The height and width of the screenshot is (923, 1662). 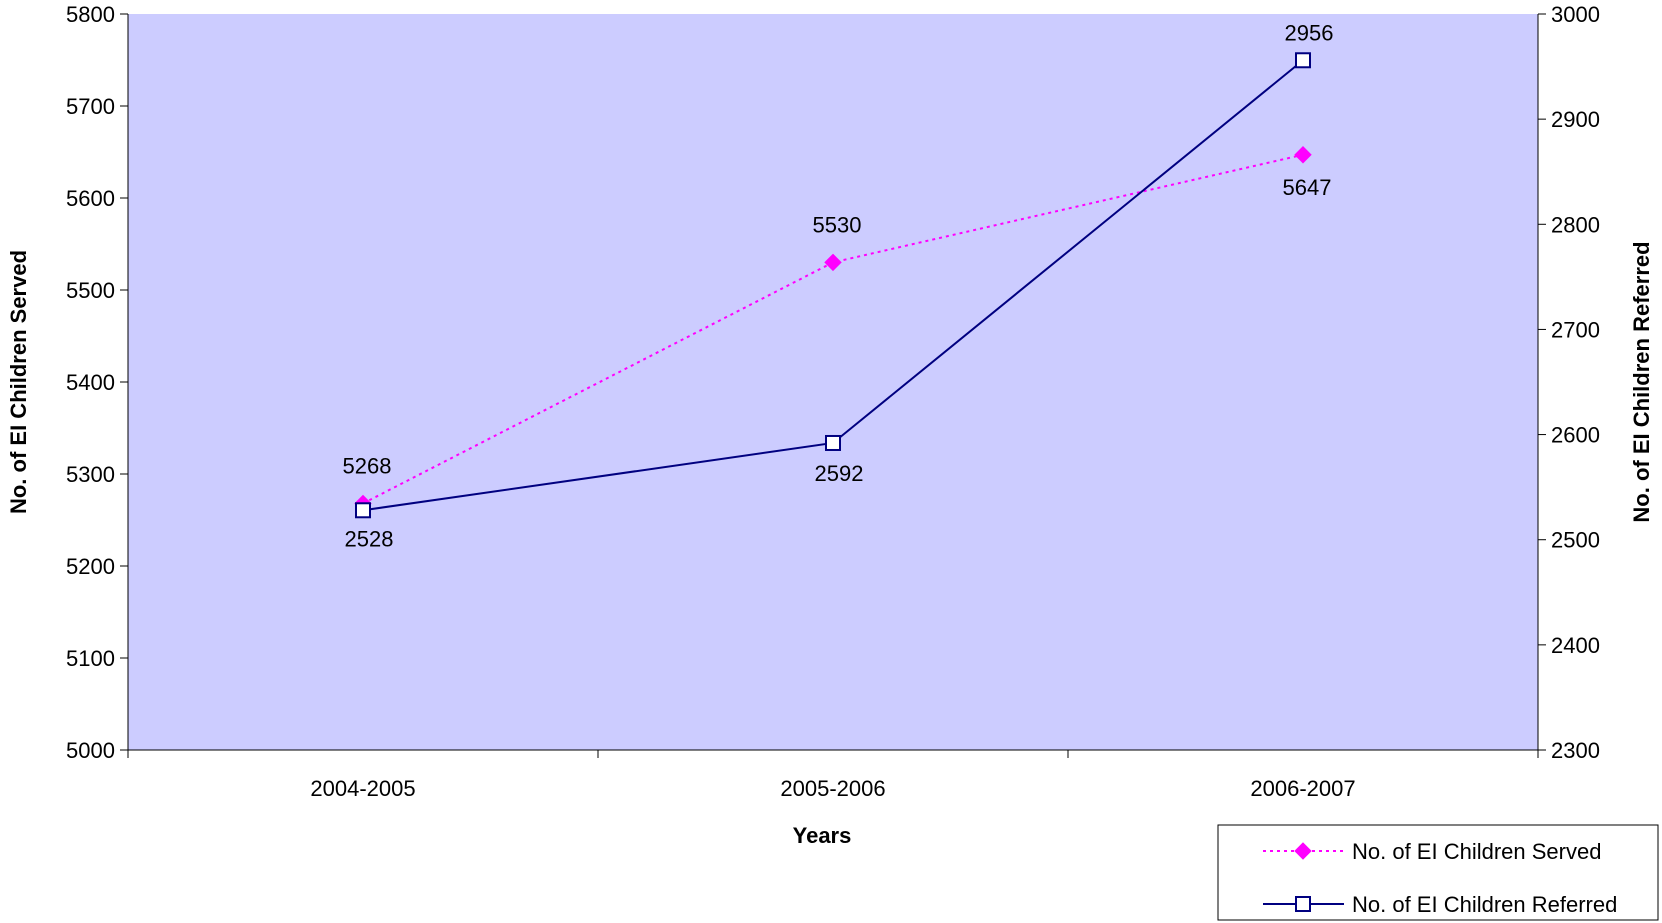 What do you see at coordinates (1302, 788) in the screenshot?
I see `x-tick-label: 2006-2007` at bounding box center [1302, 788].